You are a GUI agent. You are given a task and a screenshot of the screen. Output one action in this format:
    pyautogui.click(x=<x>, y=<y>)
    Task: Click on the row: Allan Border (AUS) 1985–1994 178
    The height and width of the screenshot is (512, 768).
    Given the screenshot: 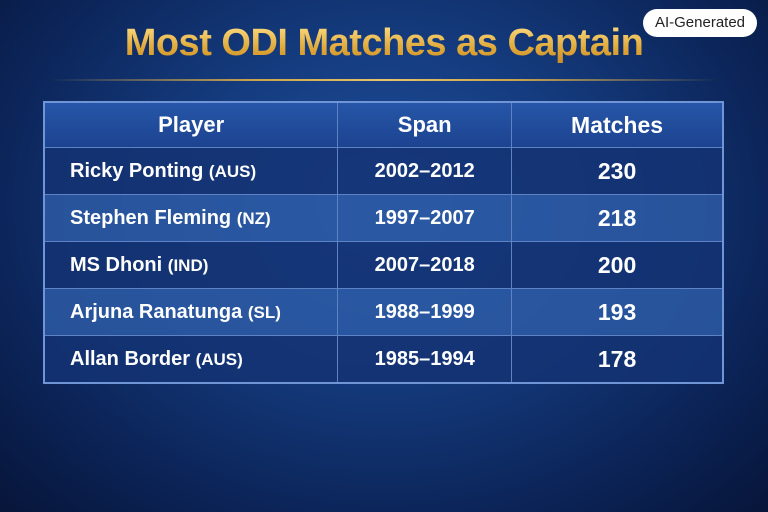 What is the action you would take?
    pyautogui.click(x=383, y=359)
    